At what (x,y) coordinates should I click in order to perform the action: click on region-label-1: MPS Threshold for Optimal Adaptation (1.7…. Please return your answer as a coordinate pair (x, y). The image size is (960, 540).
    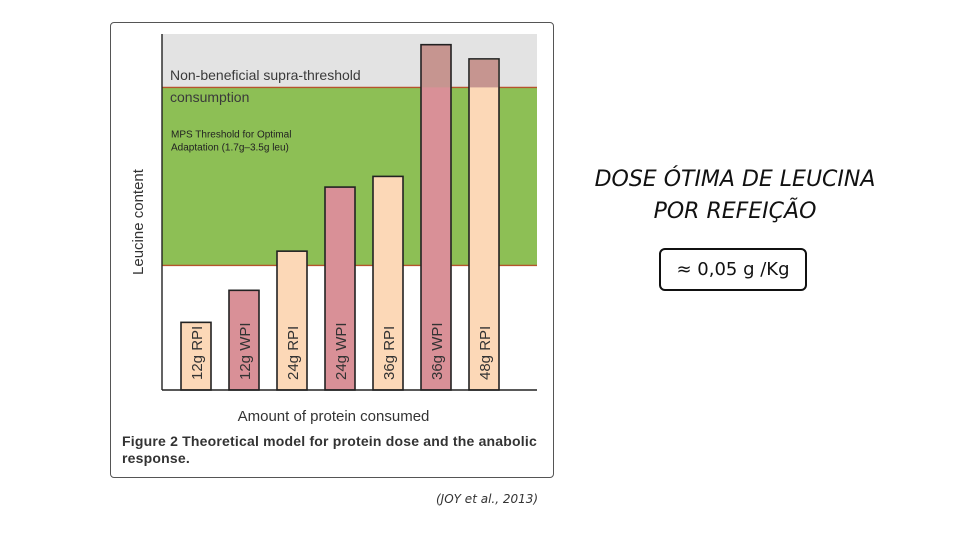
    Looking at the image, I should click on (231, 141).